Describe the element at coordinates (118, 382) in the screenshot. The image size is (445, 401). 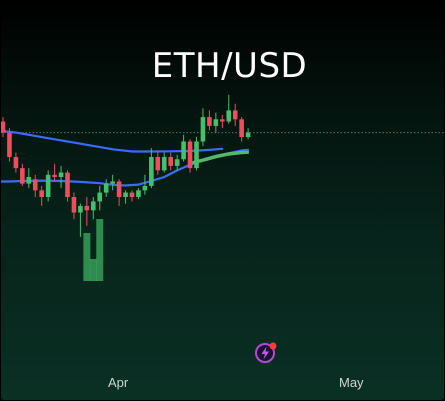
I see `x-tick-label-apr: Apr` at that location.